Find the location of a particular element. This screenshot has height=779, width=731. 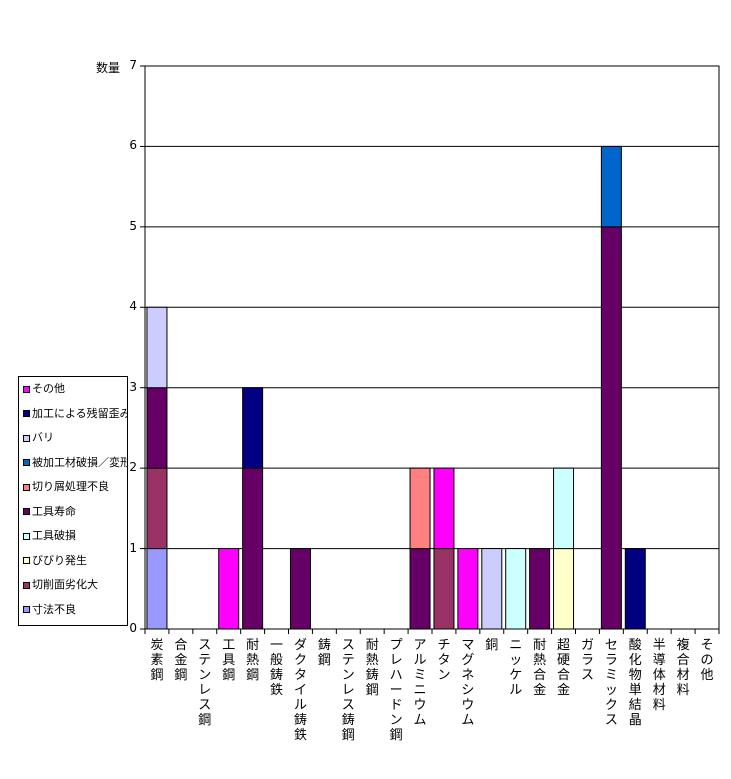

legend-item: 寸法不良 is located at coordinates (75, 610).